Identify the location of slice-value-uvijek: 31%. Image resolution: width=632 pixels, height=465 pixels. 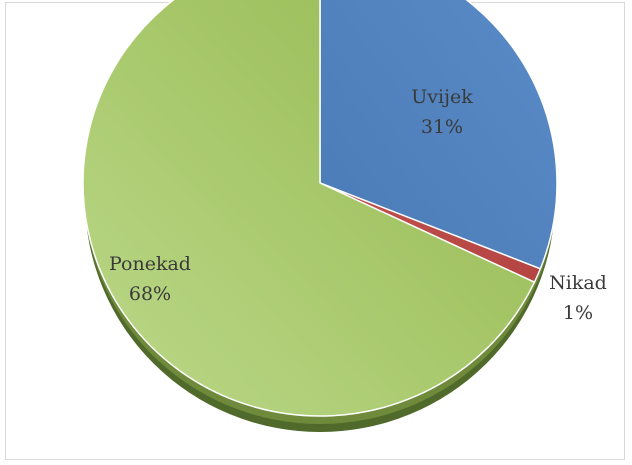
(442, 127).